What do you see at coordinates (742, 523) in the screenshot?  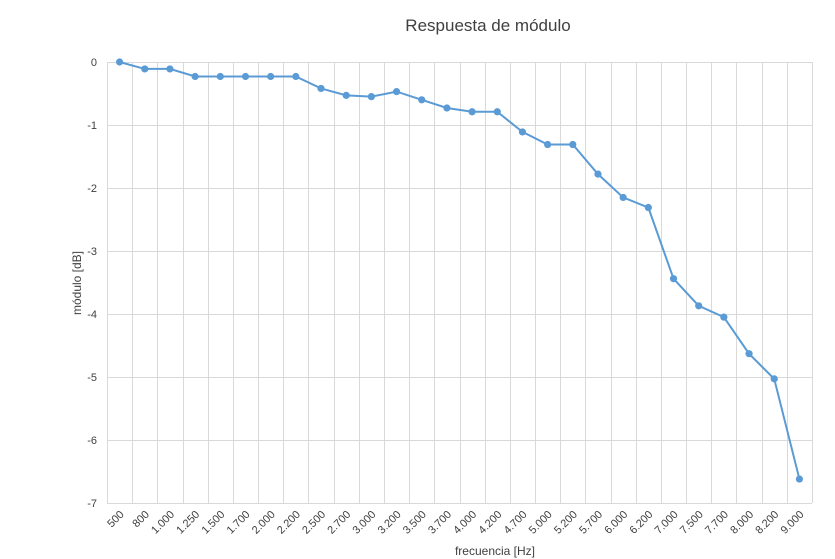 I see `x-tick-label: 8.000` at bounding box center [742, 523].